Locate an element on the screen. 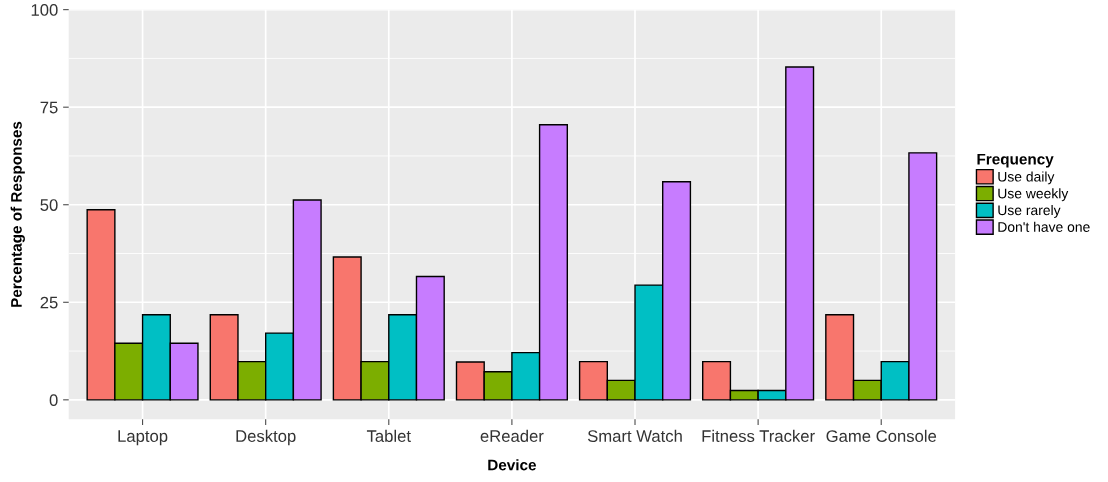 The image size is (1108, 482). x-tick-label: Fitness Tracker is located at coordinates (758, 435).